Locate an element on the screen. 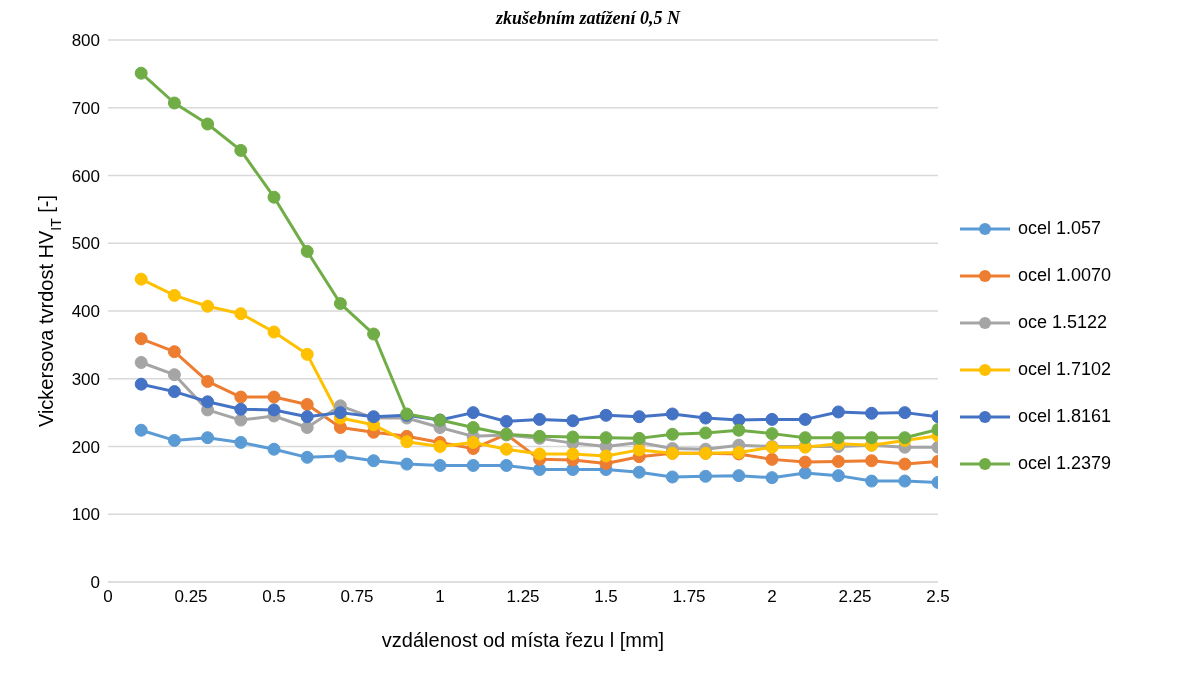  x-tick-label: 0.5 is located at coordinates (274, 597).